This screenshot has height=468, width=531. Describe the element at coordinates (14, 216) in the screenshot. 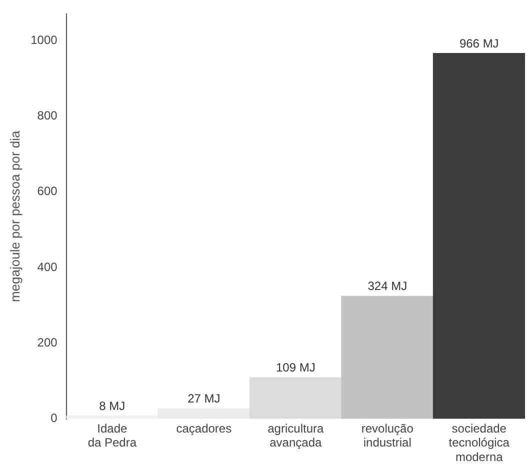

I see `y-axis-title: megajoule por pessoa por dia` at that location.